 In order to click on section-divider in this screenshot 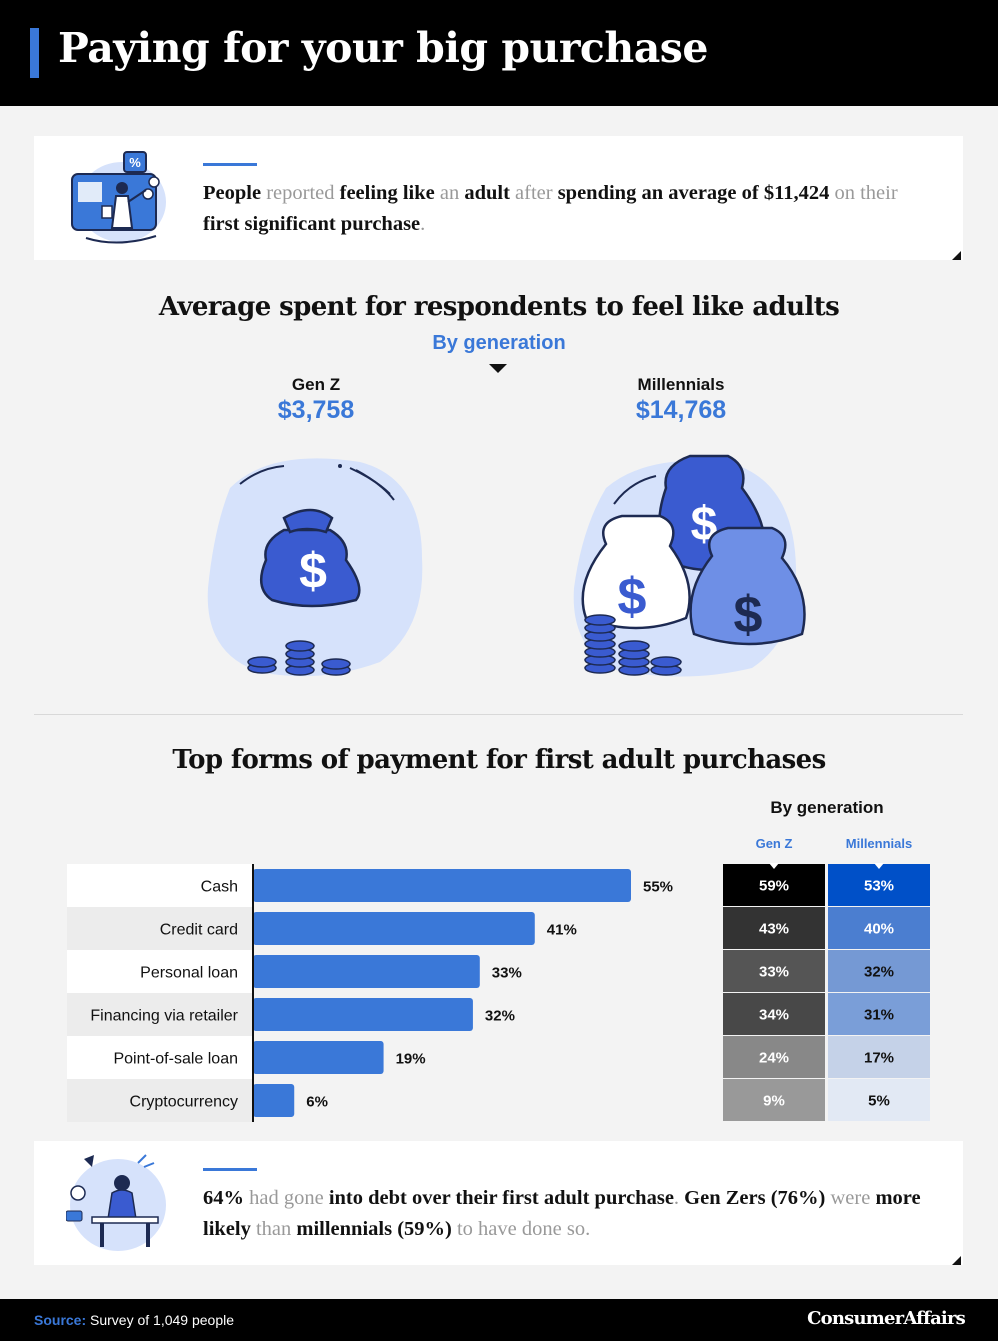, I will do `click(498, 714)`.